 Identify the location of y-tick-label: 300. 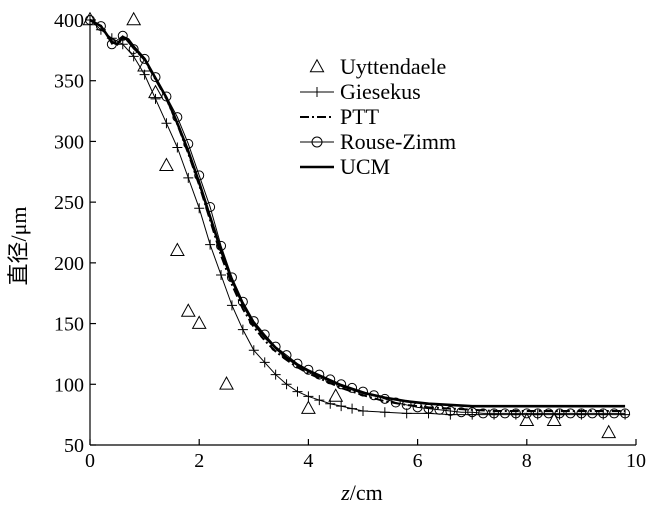
(69, 142).